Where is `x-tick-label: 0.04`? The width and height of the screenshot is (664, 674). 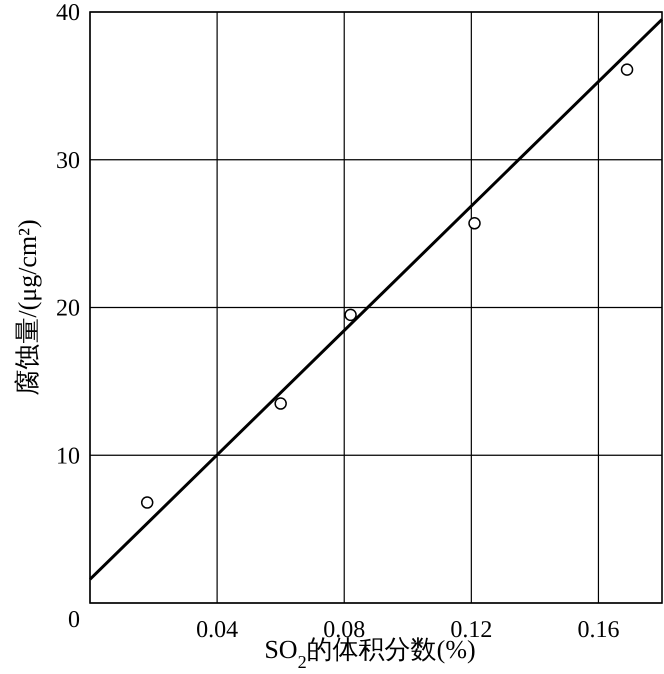
x-tick-label: 0.04 is located at coordinates (217, 630).